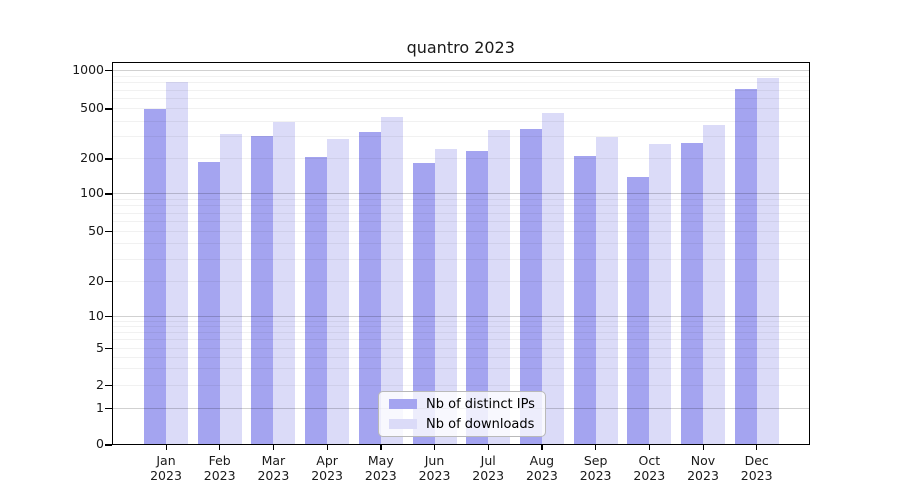 This screenshot has width=900, height=500. I want to click on y-tick-label: 50, so click(96, 230).